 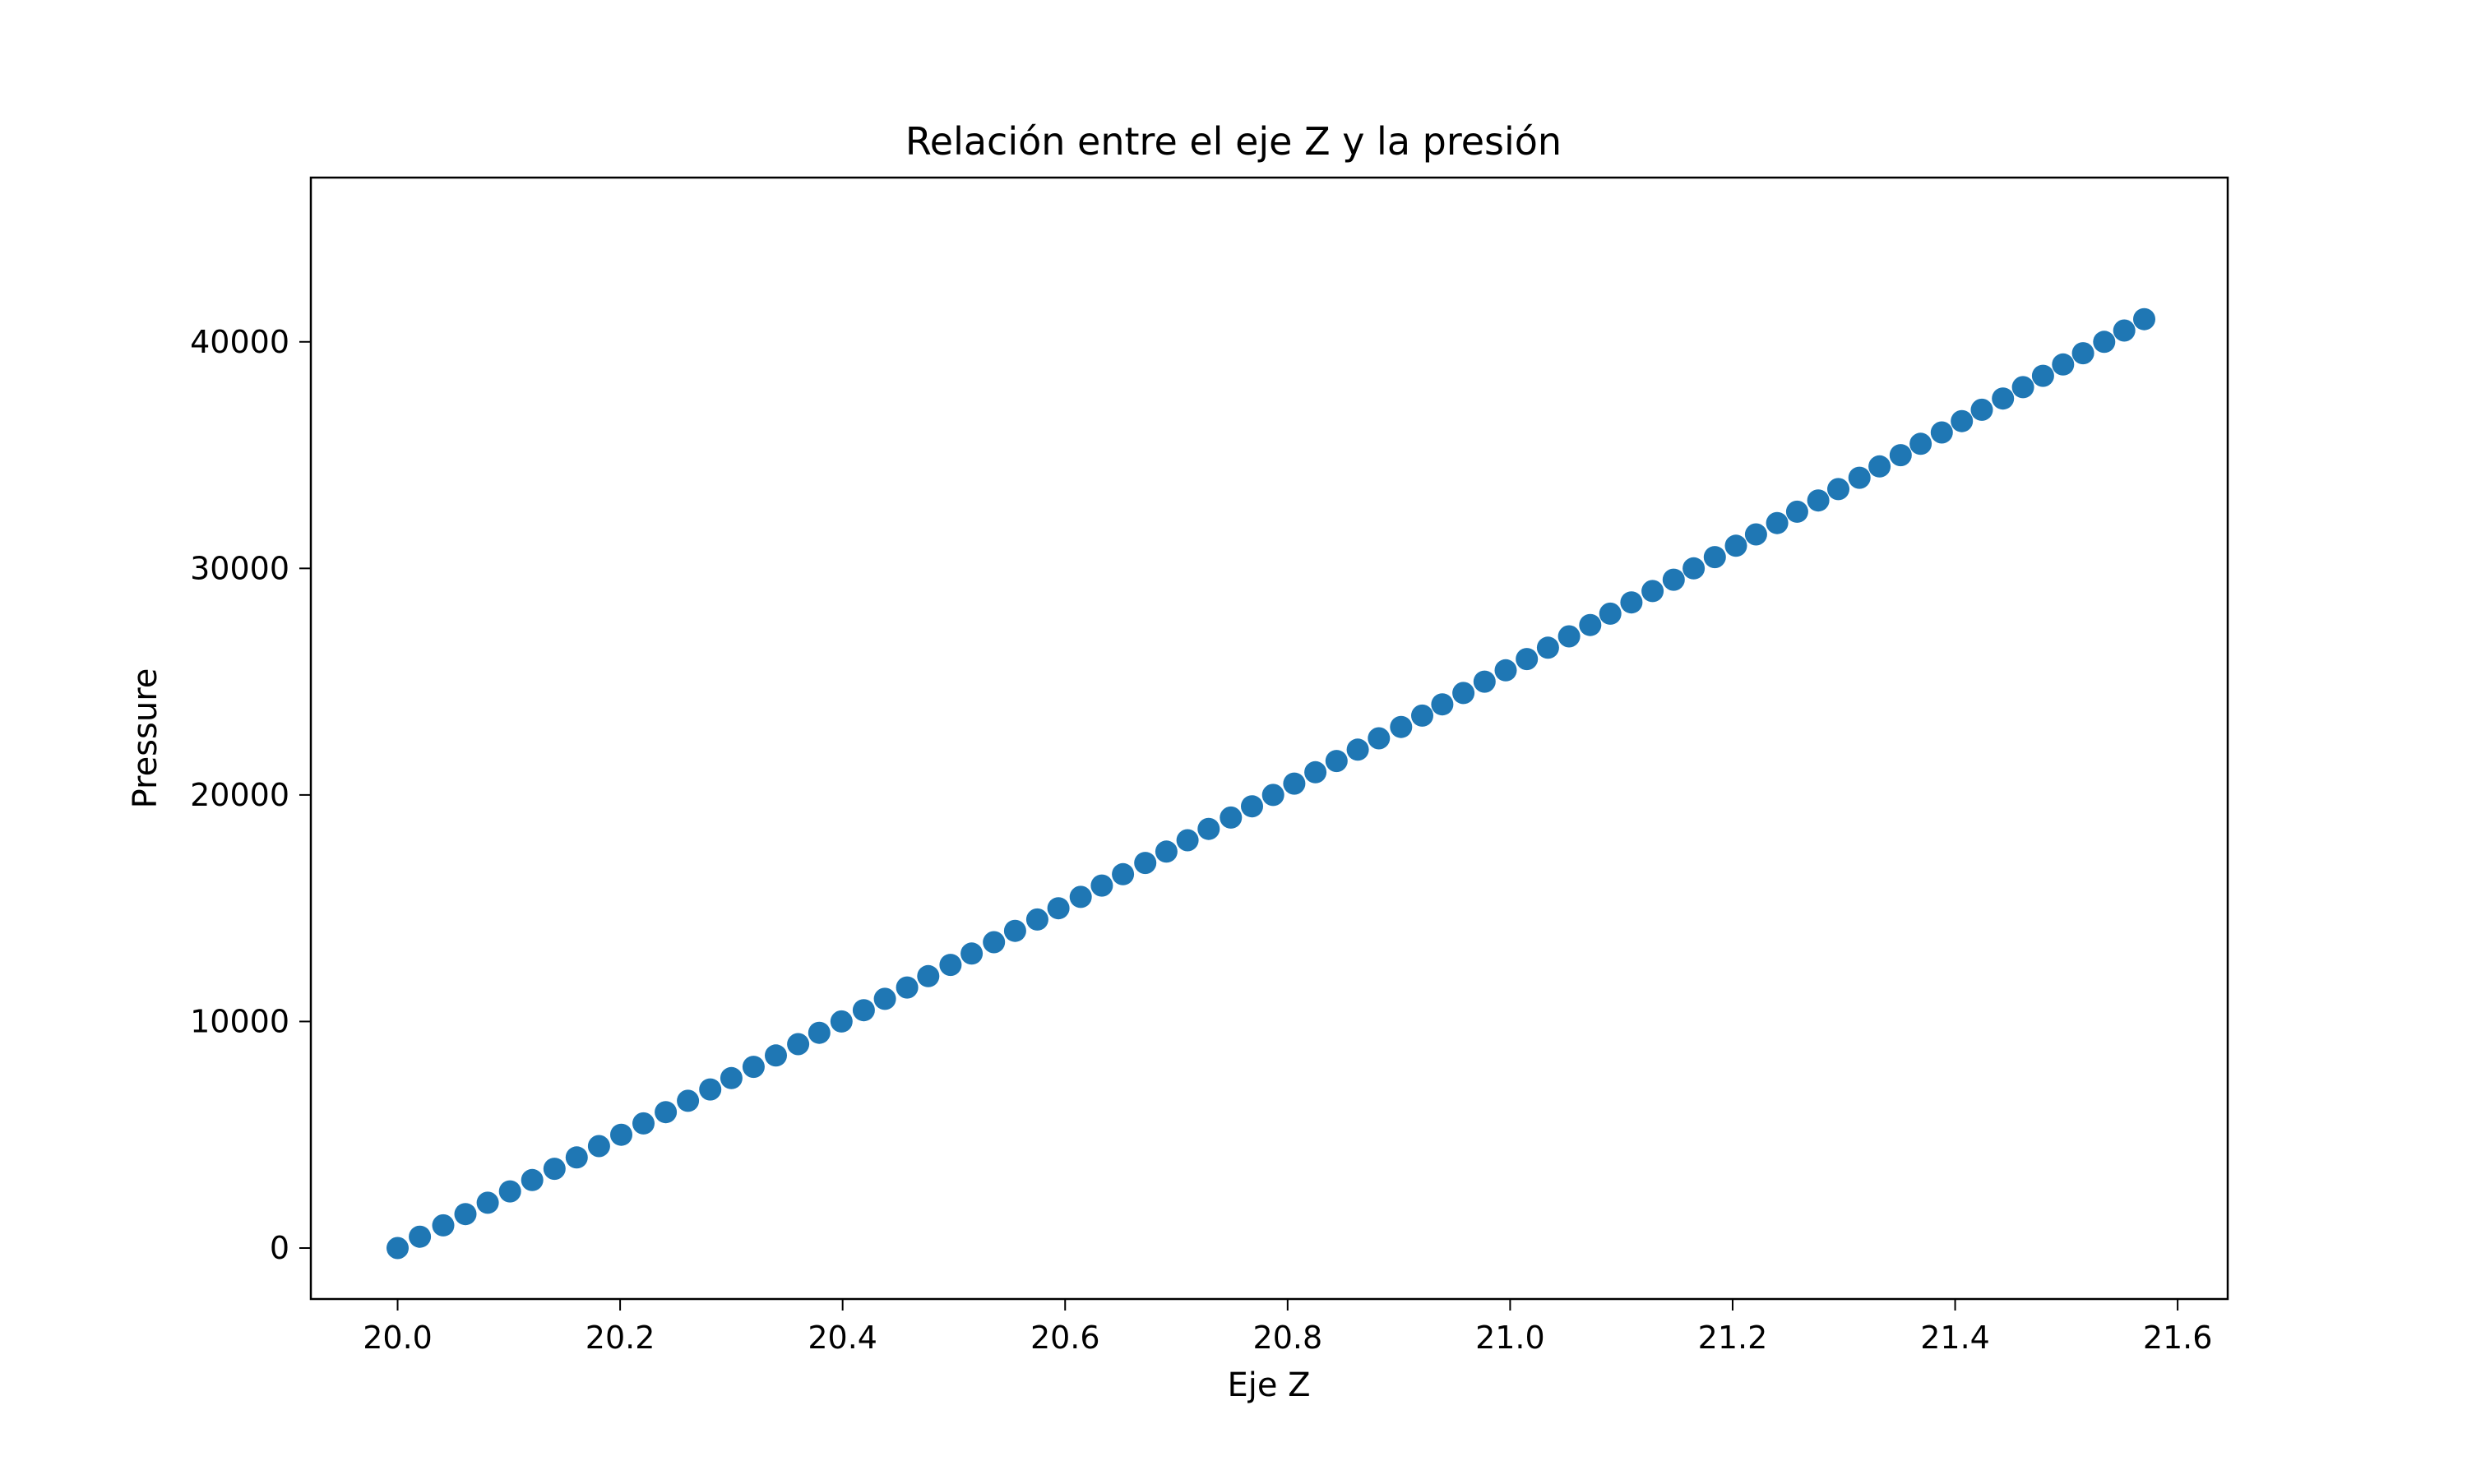 I want to click on y-tick-label: 20000, so click(x=239, y=795).